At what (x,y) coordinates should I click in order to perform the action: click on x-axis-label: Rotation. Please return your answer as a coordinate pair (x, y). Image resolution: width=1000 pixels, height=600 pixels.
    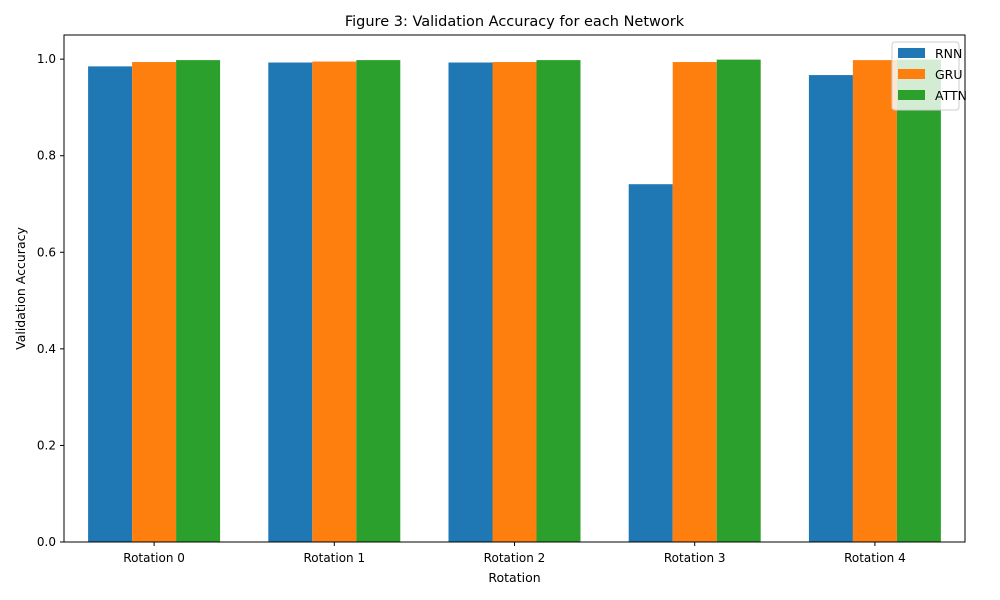
    Looking at the image, I should click on (514, 577).